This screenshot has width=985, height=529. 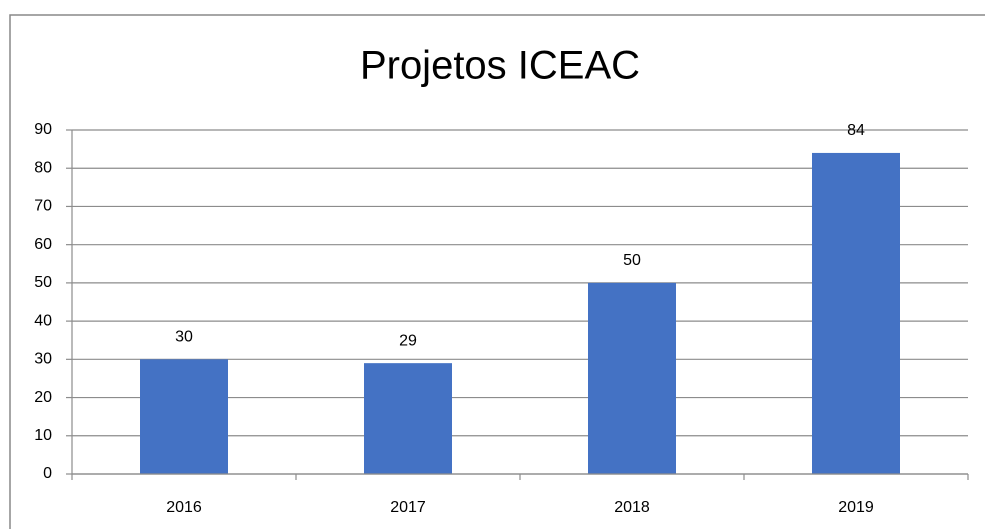 I want to click on x-tick-label: 2019, so click(x=856, y=507).